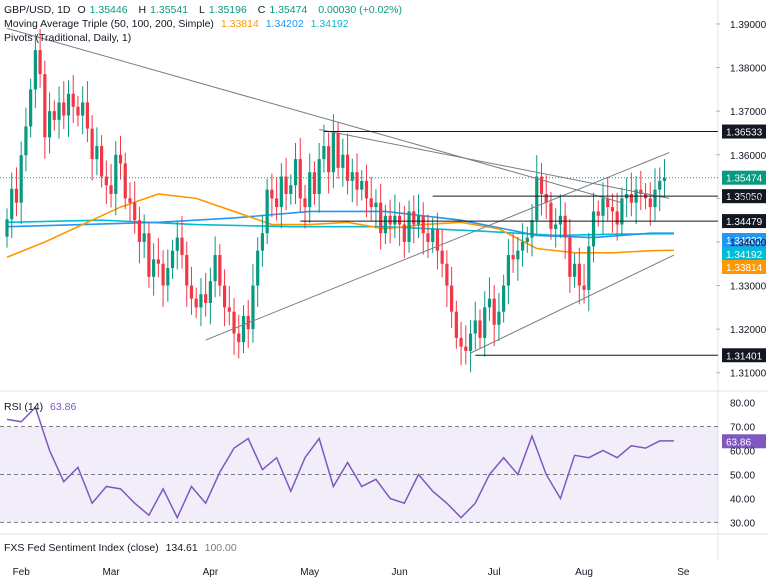  Describe the element at coordinates (111, 572) in the screenshot. I see `time-label: Mar` at that location.